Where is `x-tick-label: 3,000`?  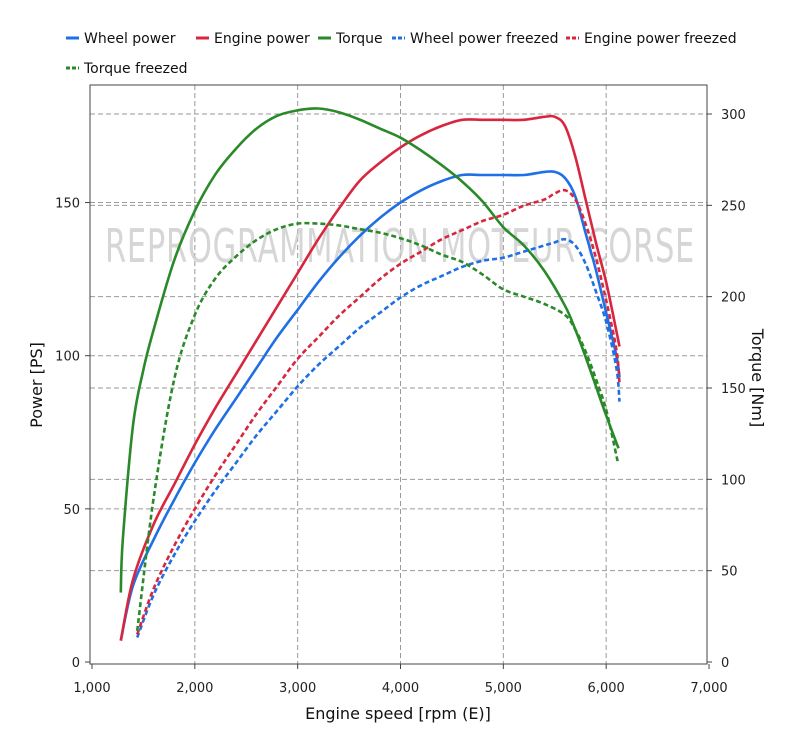 x-tick-label: 3,000 is located at coordinates (297, 688).